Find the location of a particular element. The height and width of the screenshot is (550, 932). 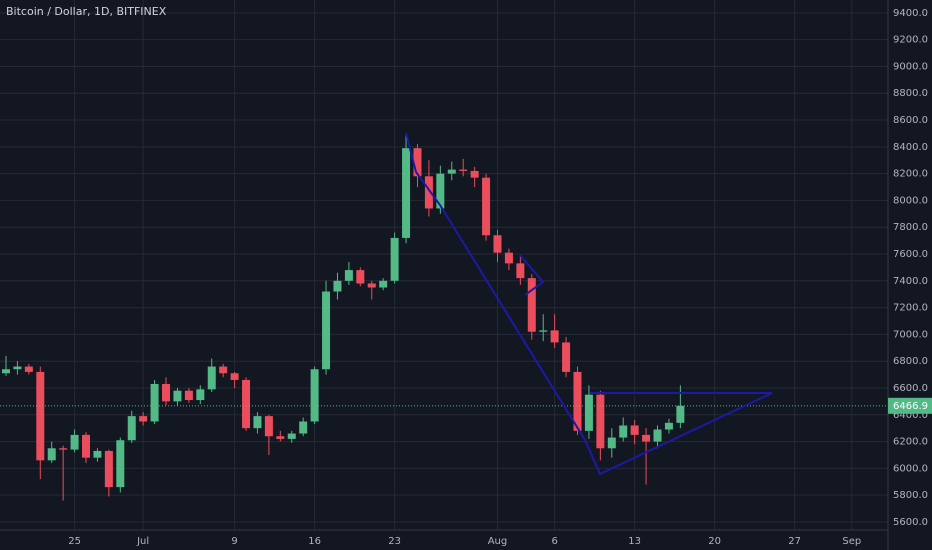

x-tick-label: Sep is located at coordinates (851, 541).